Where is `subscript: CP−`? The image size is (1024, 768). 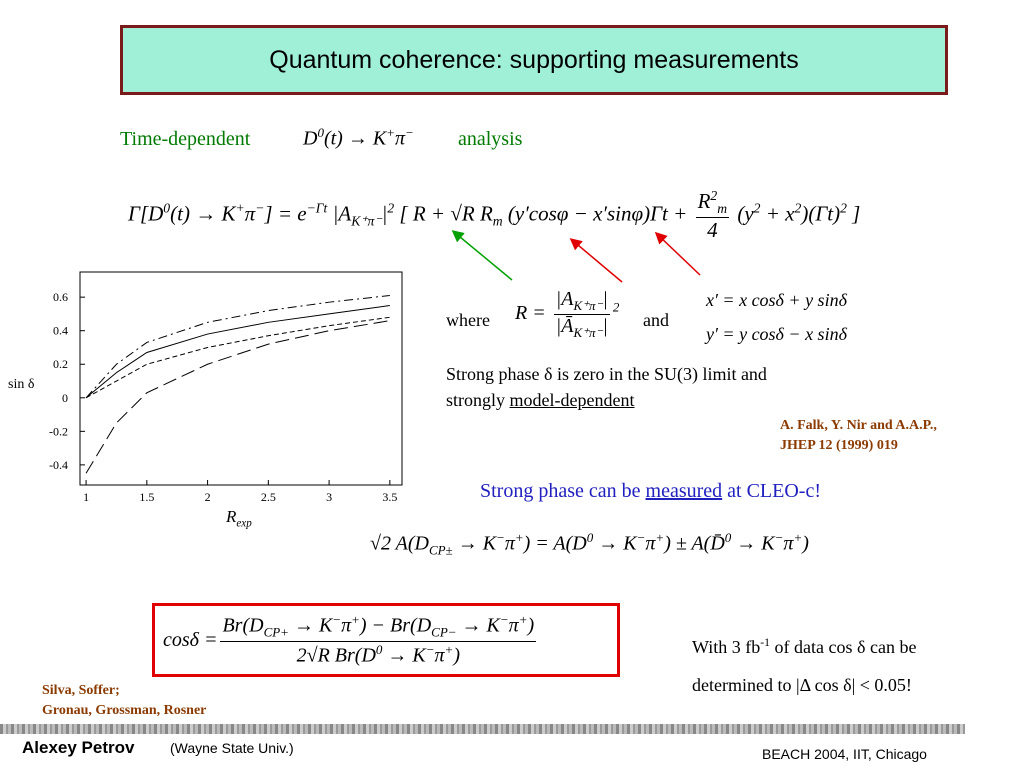
subscript: CP− is located at coordinates (444, 632).